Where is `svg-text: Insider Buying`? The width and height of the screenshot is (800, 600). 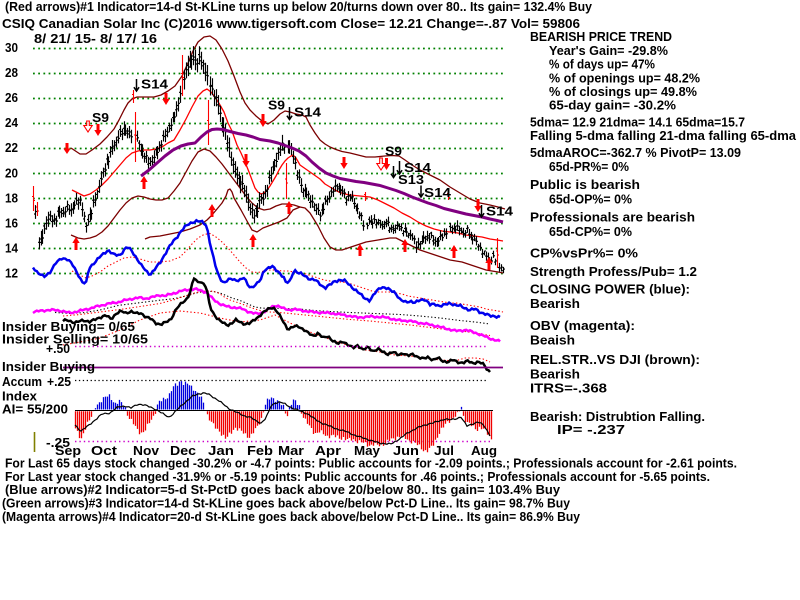
svg-text: Insider Buying is located at coordinates (48, 366).